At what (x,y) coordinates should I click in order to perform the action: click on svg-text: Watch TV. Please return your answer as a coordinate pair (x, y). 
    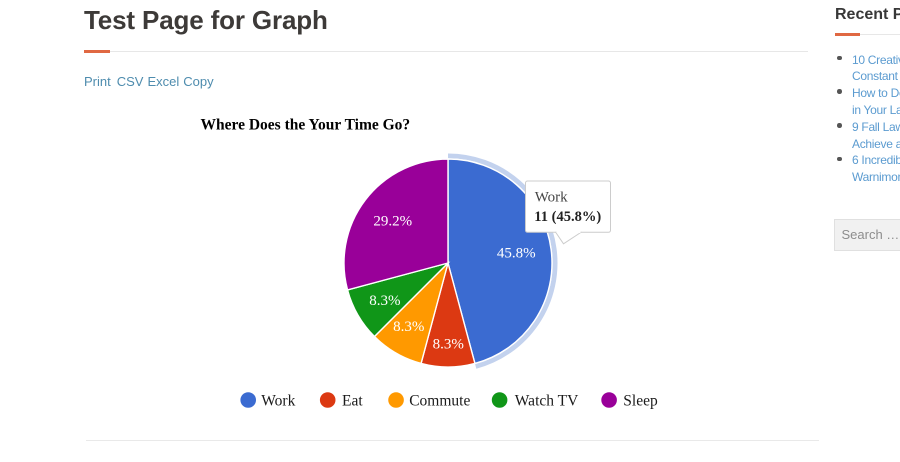
    Looking at the image, I should click on (547, 400).